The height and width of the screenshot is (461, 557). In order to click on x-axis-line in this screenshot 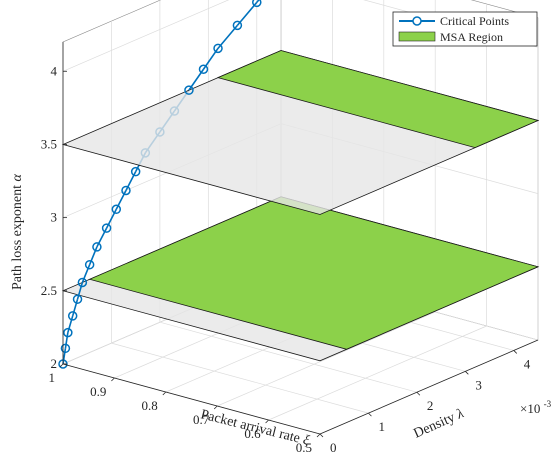, I will do `click(191, 399)`.